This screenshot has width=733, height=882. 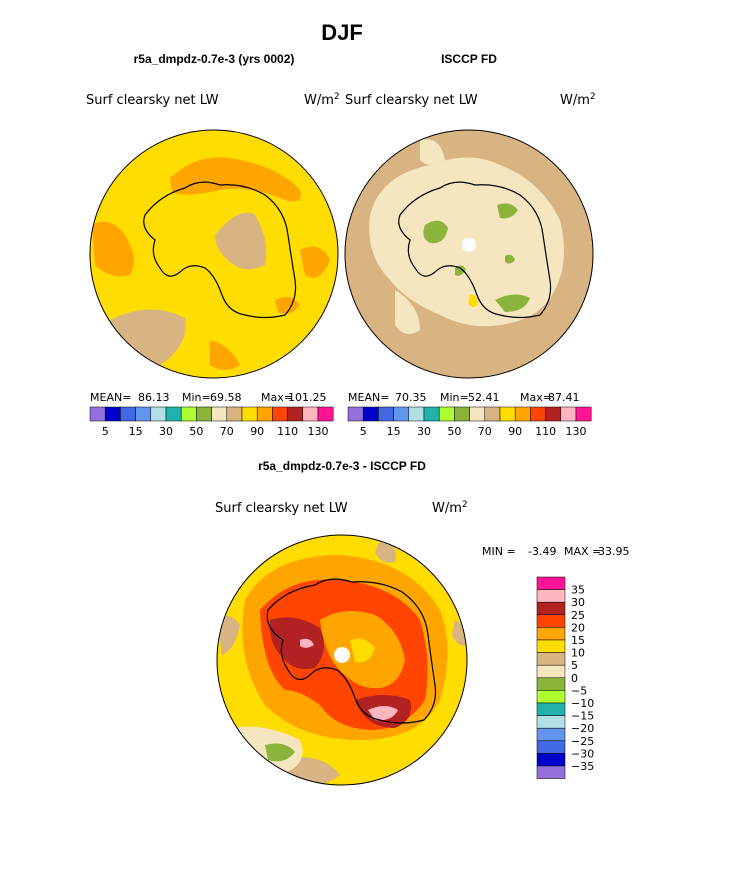 What do you see at coordinates (110, 397) in the screenshot?
I see `panel-model-mean-label: MEAN=` at bounding box center [110, 397].